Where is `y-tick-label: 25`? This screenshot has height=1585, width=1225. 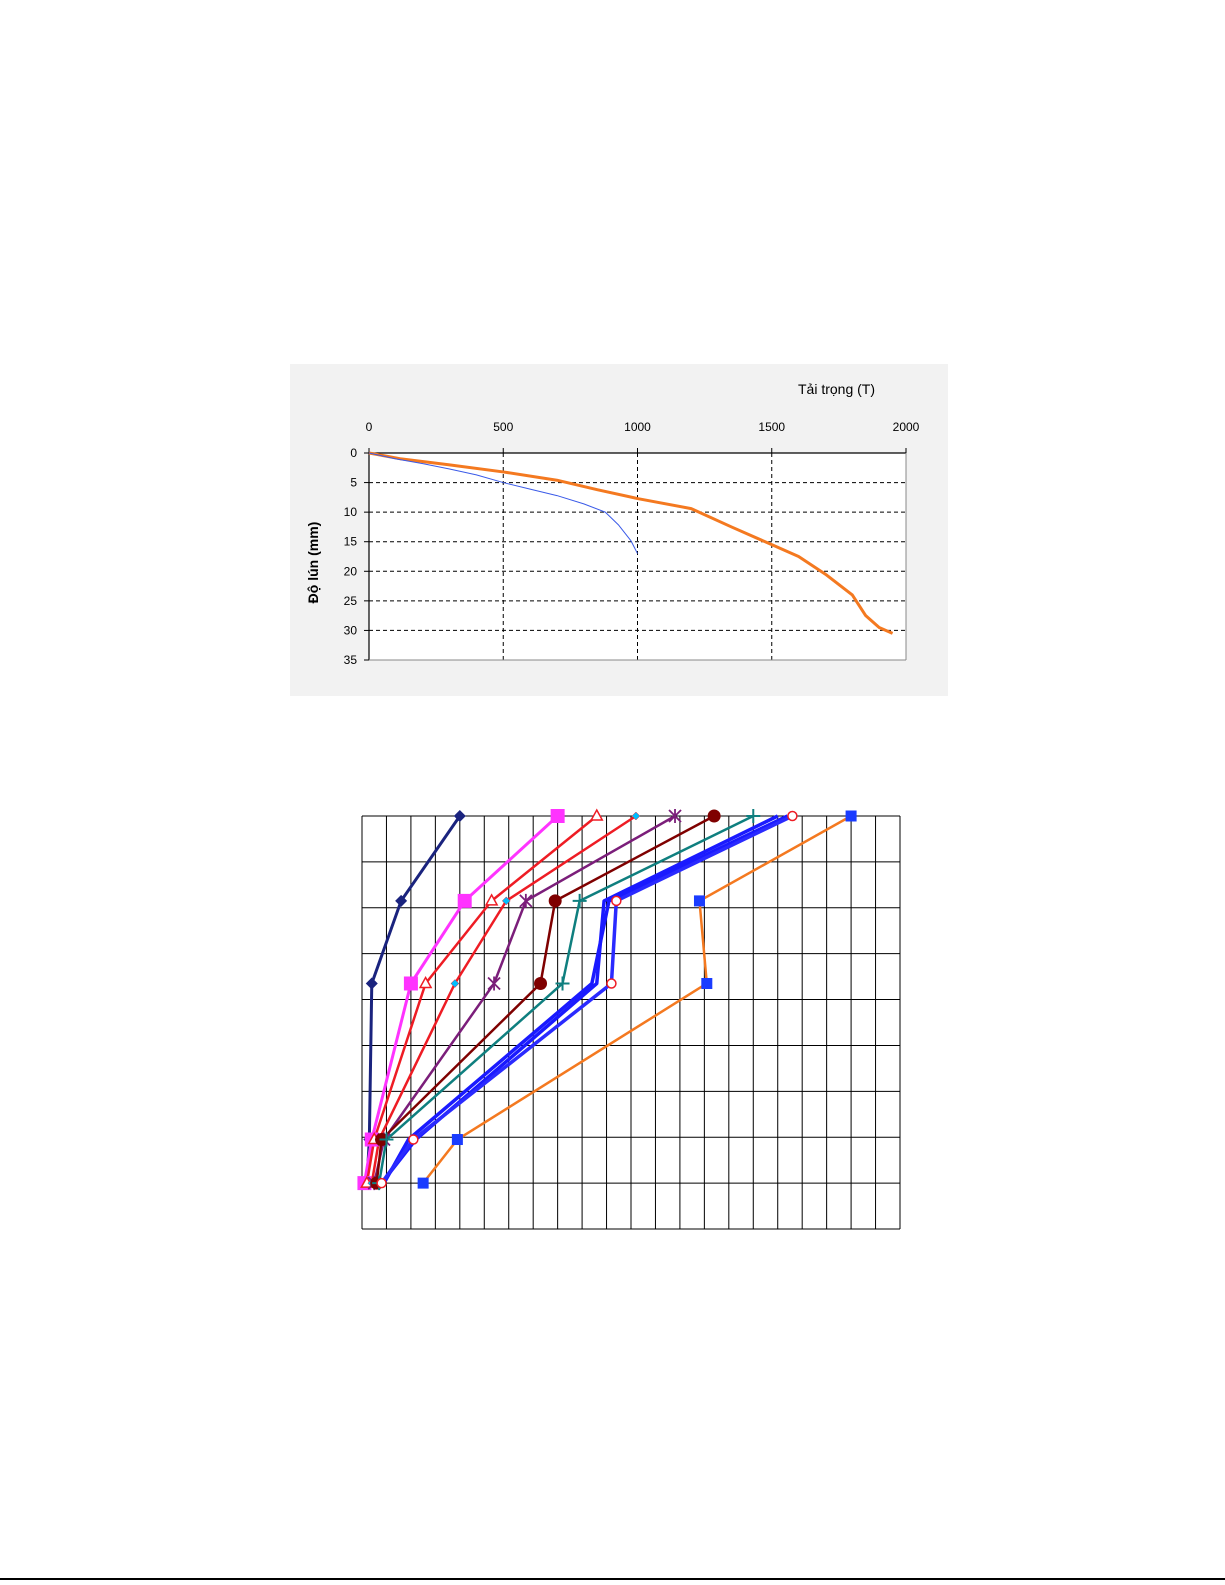
y-tick-label: 25 is located at coordinates (351, 601).